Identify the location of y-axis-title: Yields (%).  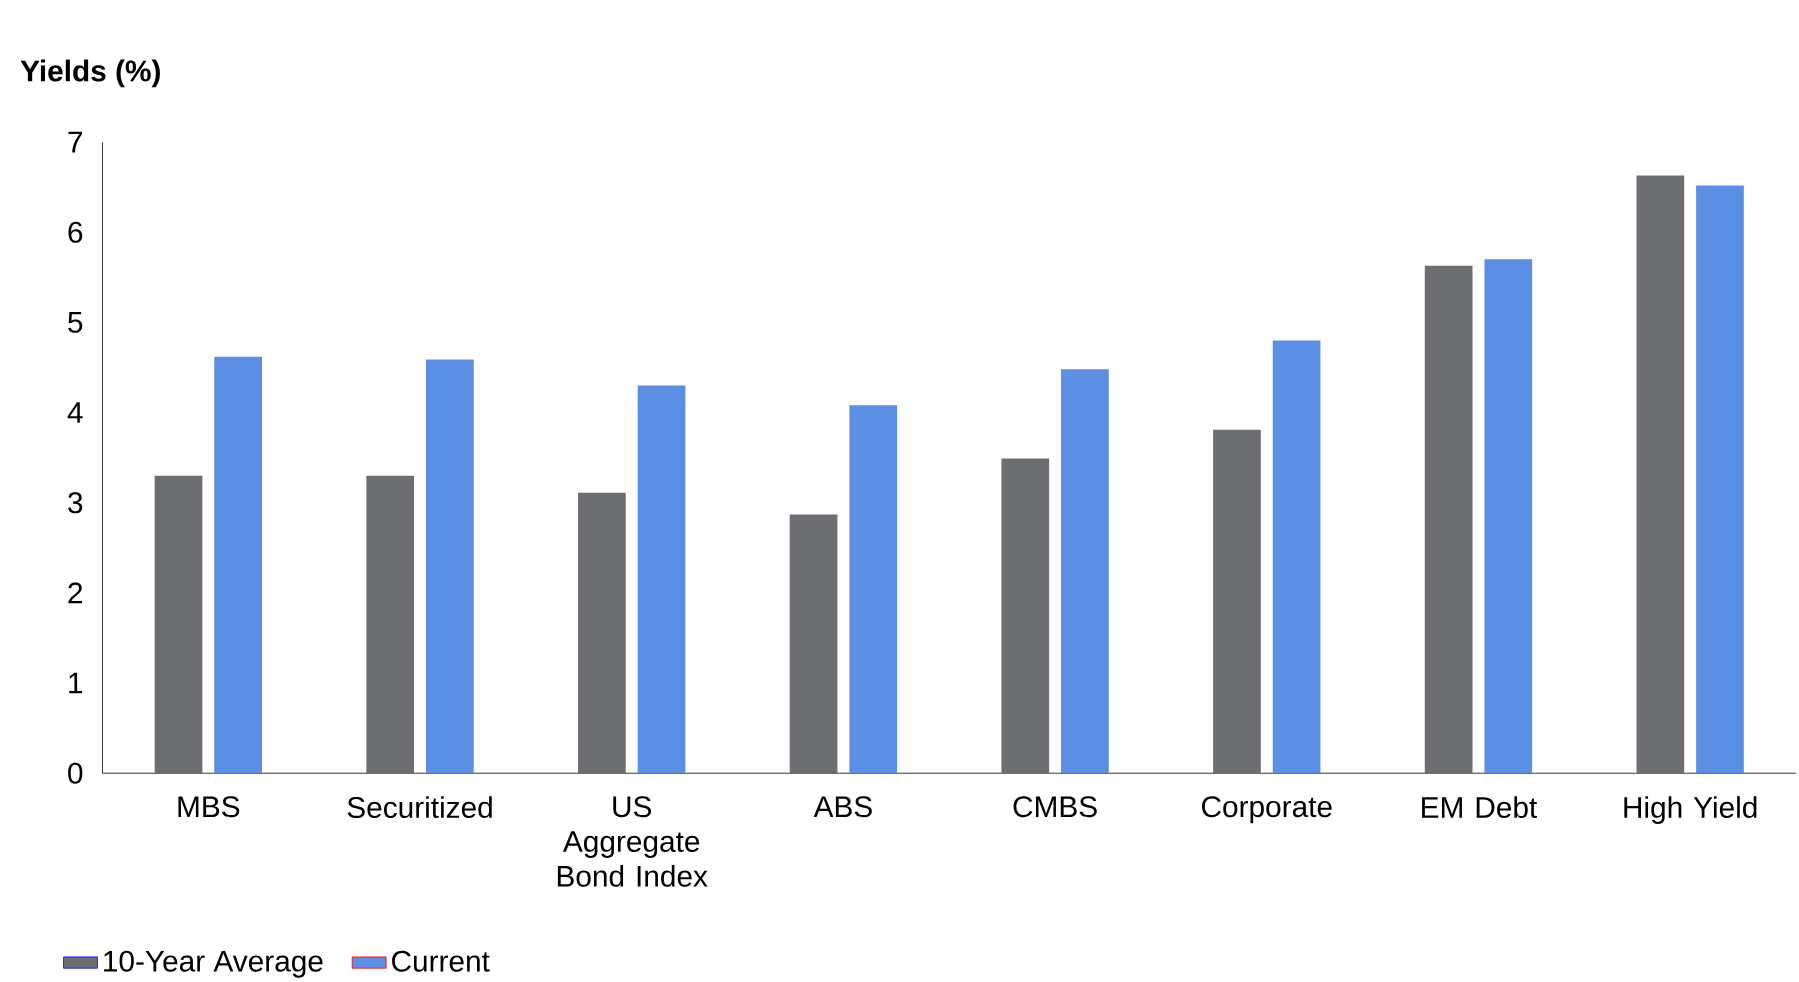
(90, 73).